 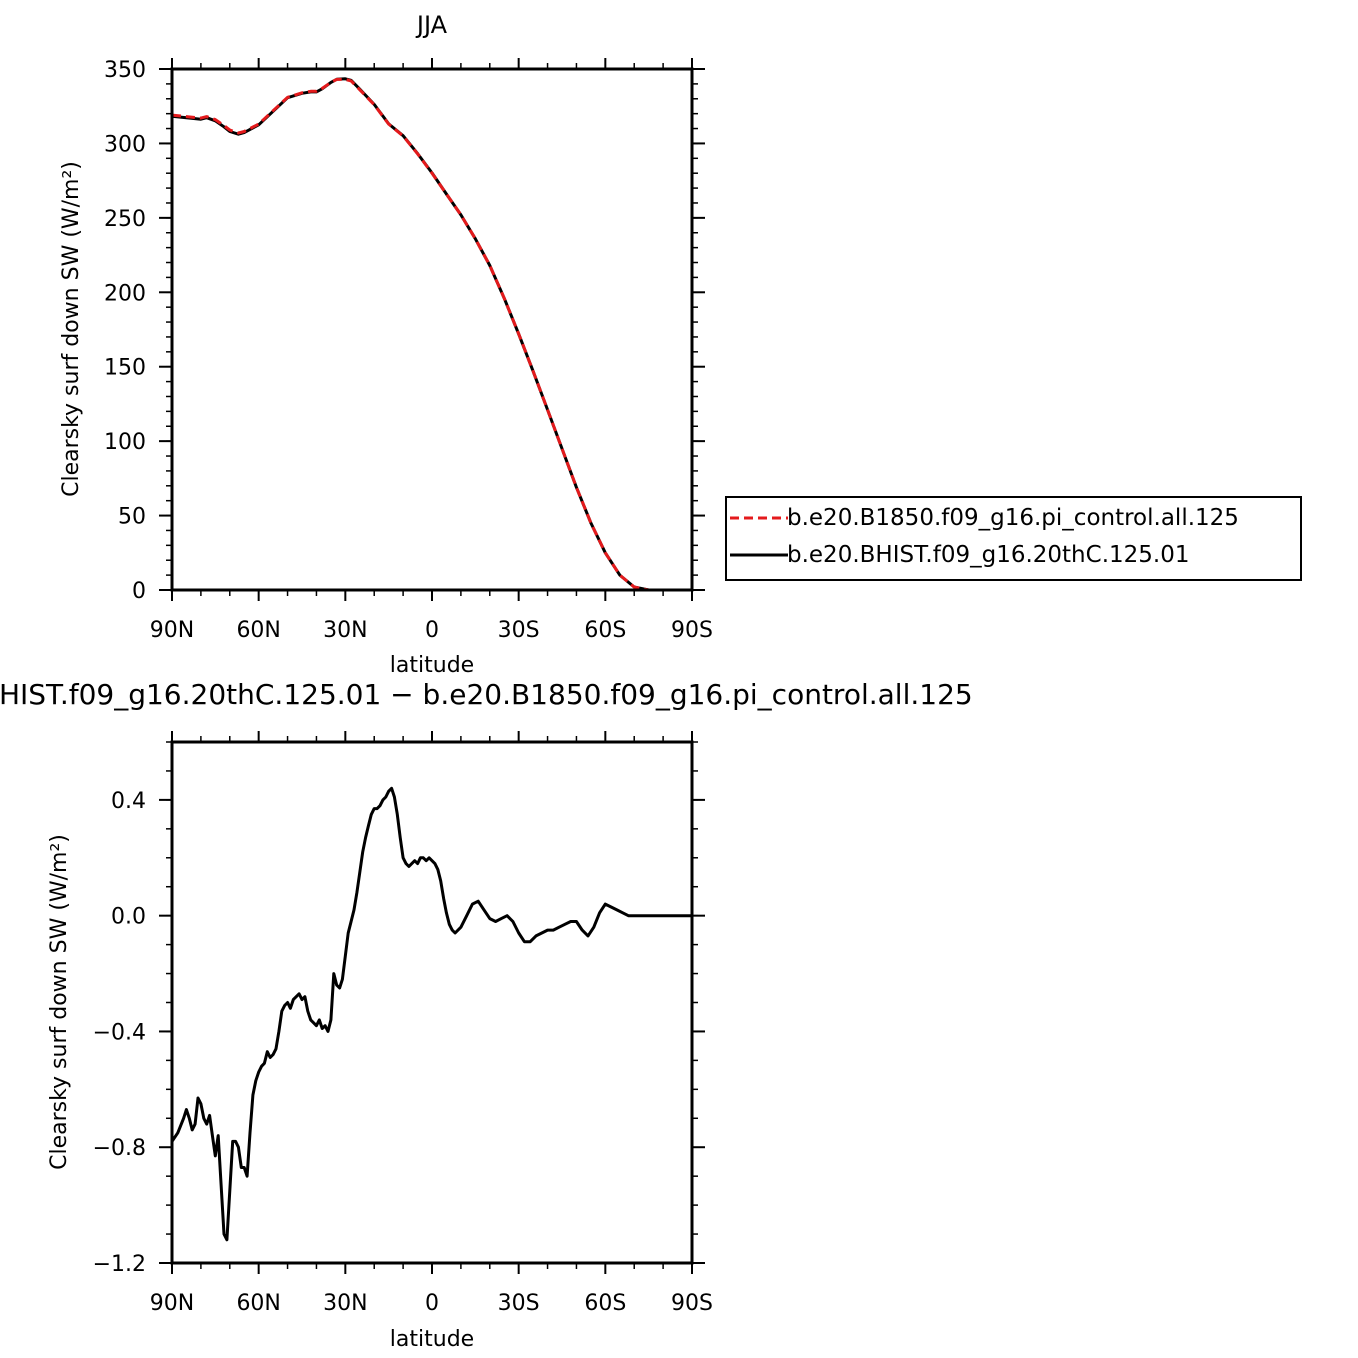 What do you see at coordinates (125, 219) in the screenshot?
I see `top-y-tick-label: 250` at bounding box center [125, 219].